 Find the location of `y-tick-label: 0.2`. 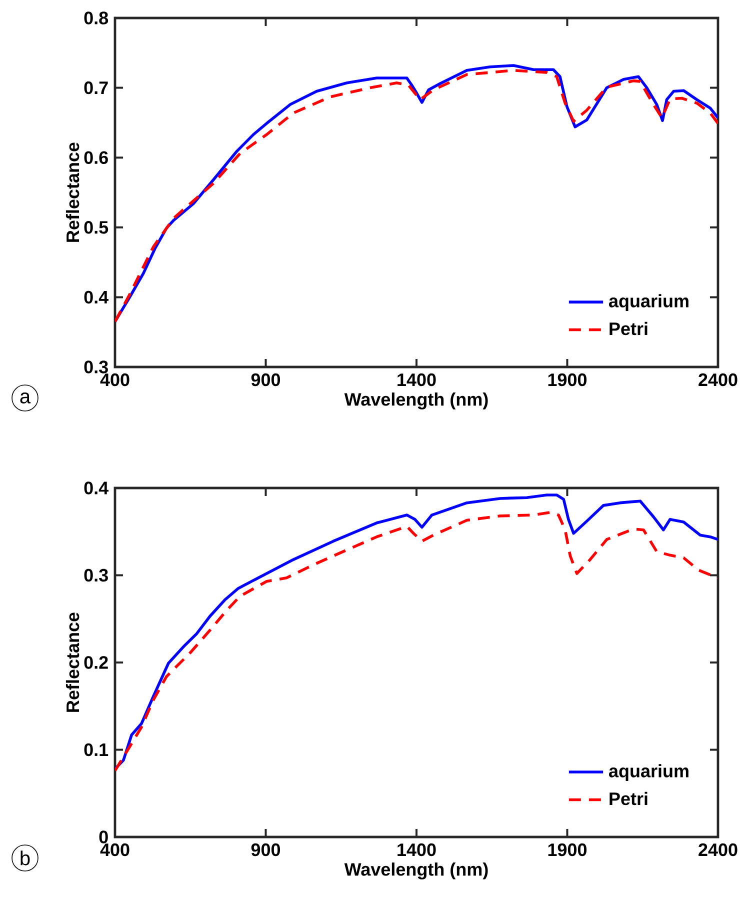

y-tick-label: 0.2 is located at coordinates (96, 662).